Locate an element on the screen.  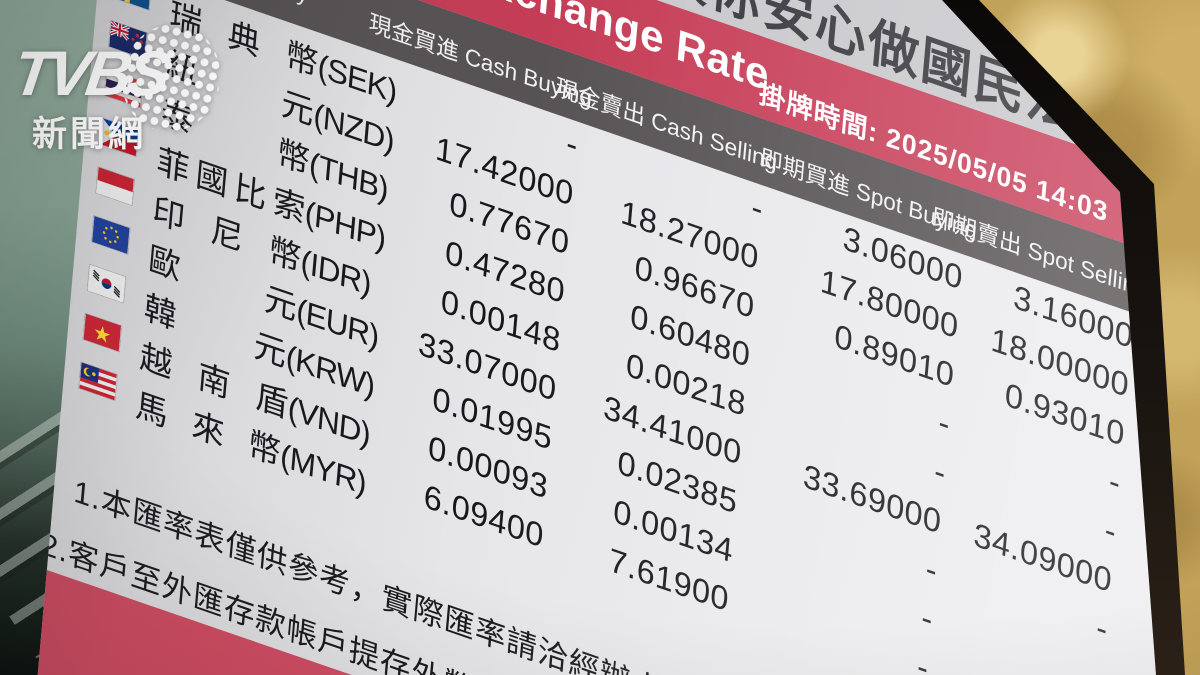
flag-south-korea-icon is located at coordinates (106, 284).